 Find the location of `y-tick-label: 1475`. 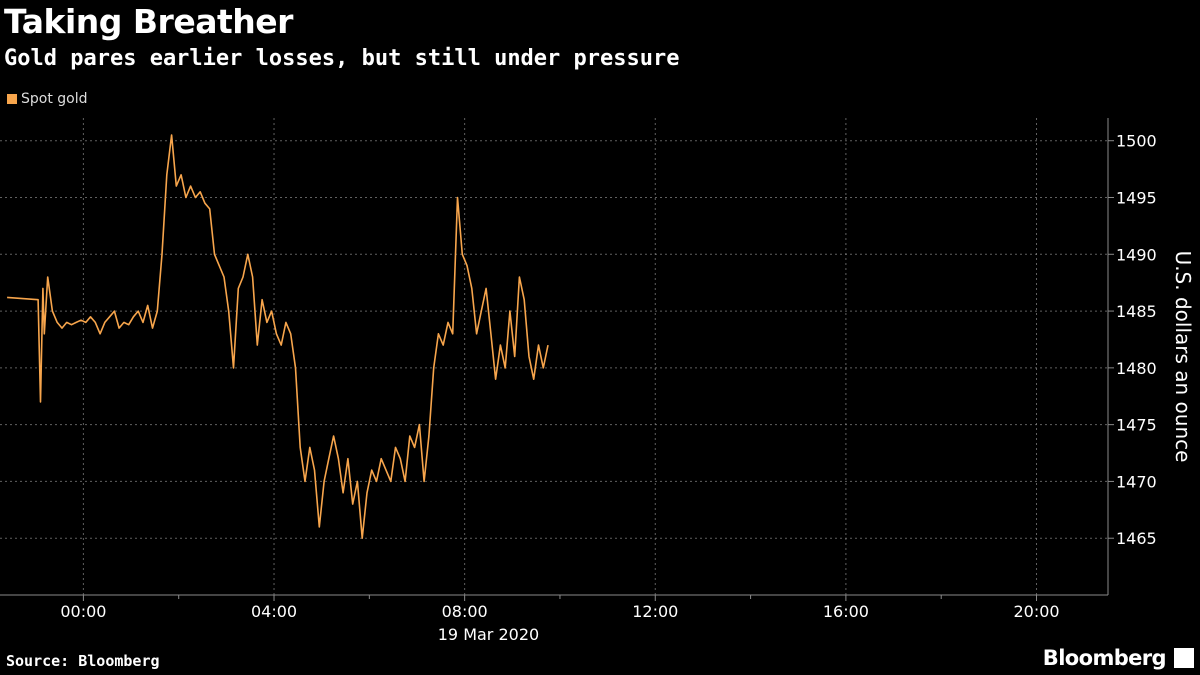

y-tick-label: 1475 is located at coordinates (1136, 425).